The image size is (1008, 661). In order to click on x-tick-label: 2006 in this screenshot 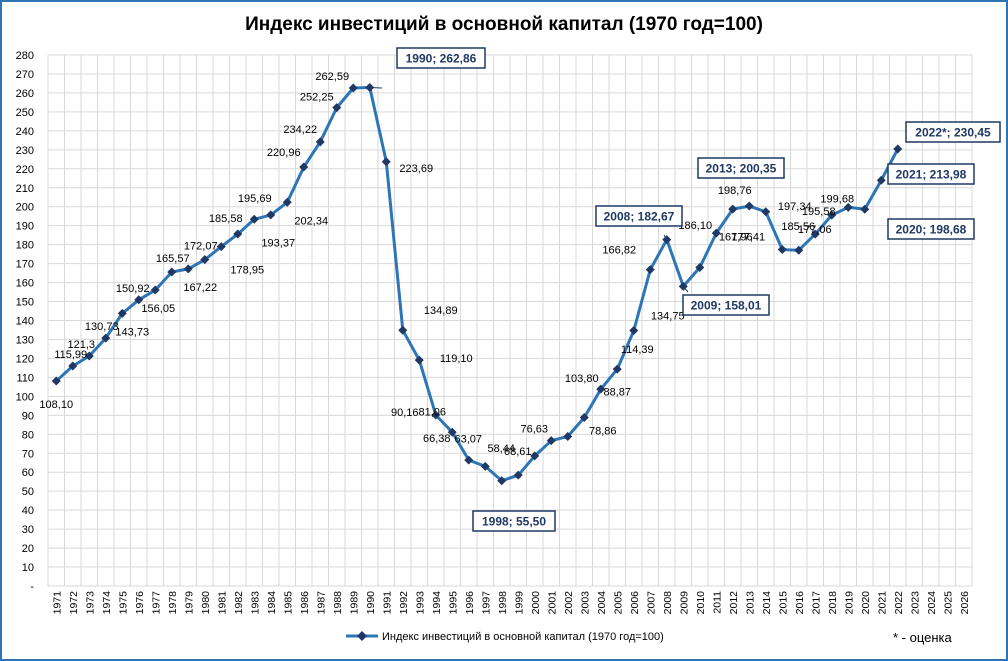, I will do `click(635, 603)`.